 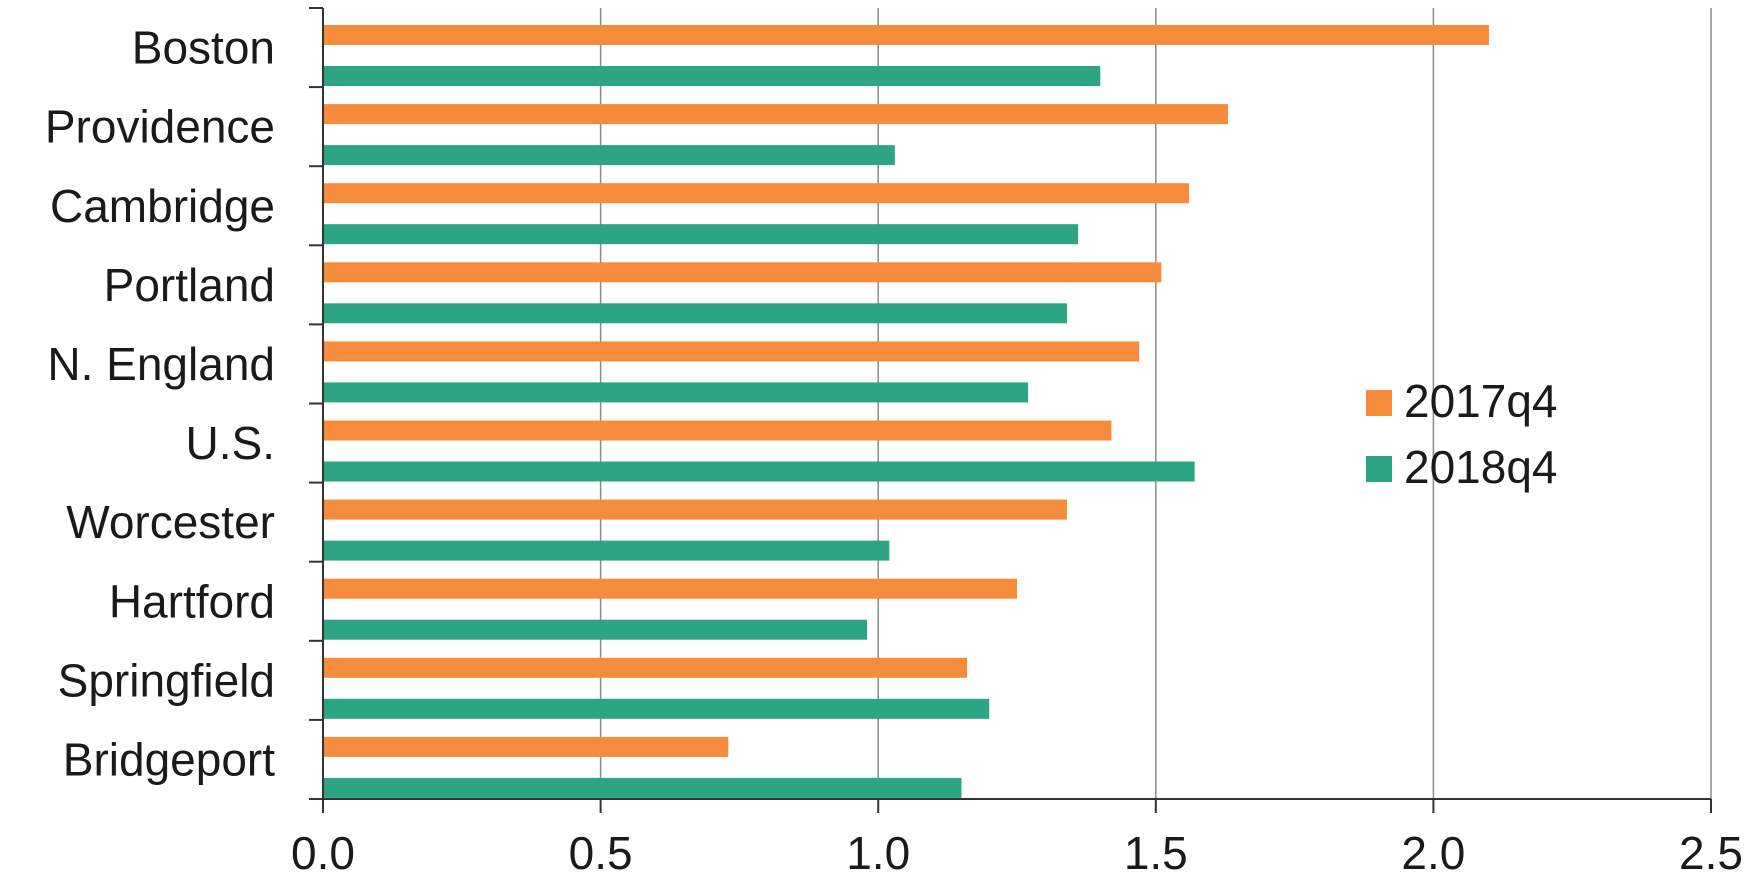 What do you see at coordinates (1156, 853) in the screenshot?
I see `x-tick-label: 1.5` at bounding box center [1156, 853].